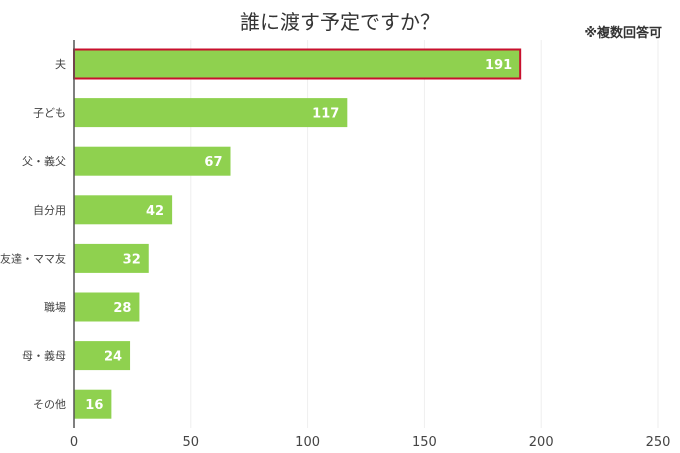 The image size is (680, 453). I want to click on x-tick-label: 250, so click(658, 442).